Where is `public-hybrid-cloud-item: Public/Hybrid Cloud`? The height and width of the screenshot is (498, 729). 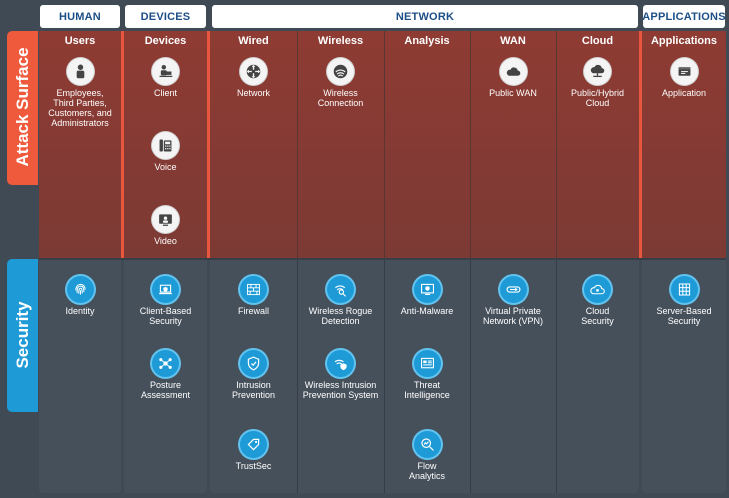 public-hybrid-cloud-item: Public/Hybrid Cloud is located at coordinates (597, 83).